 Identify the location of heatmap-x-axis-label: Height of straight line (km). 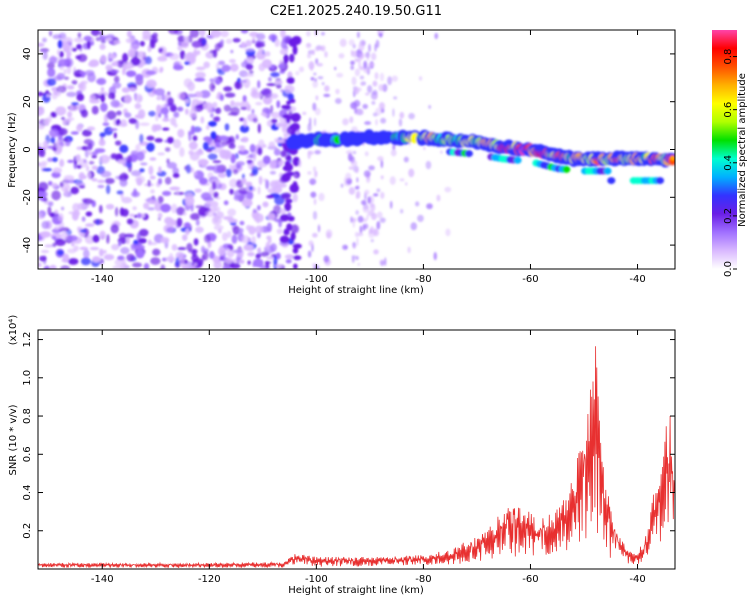
(356, 290).